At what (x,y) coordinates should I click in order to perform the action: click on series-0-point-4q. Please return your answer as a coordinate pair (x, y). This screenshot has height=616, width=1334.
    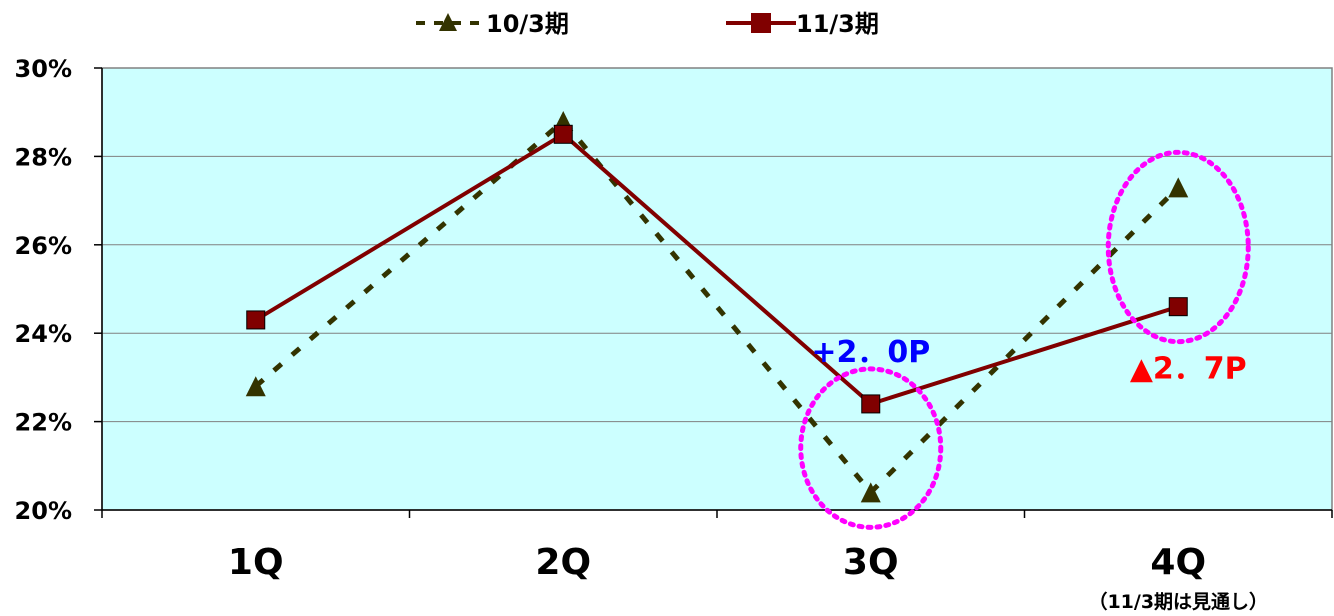
    Looking at the image, I should click on (1178, 187).